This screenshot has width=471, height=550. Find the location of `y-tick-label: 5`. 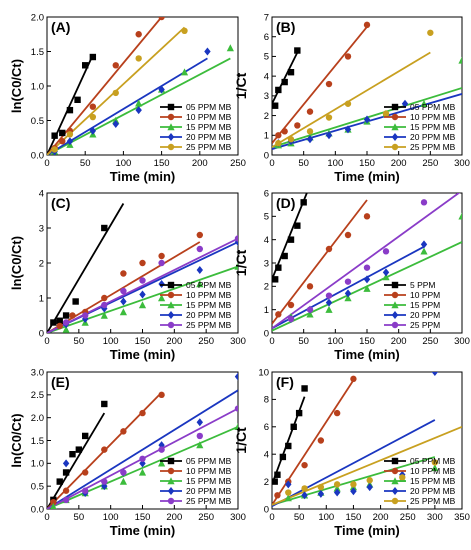

y-tick-label: 5 is located at coordinates (266, 217).